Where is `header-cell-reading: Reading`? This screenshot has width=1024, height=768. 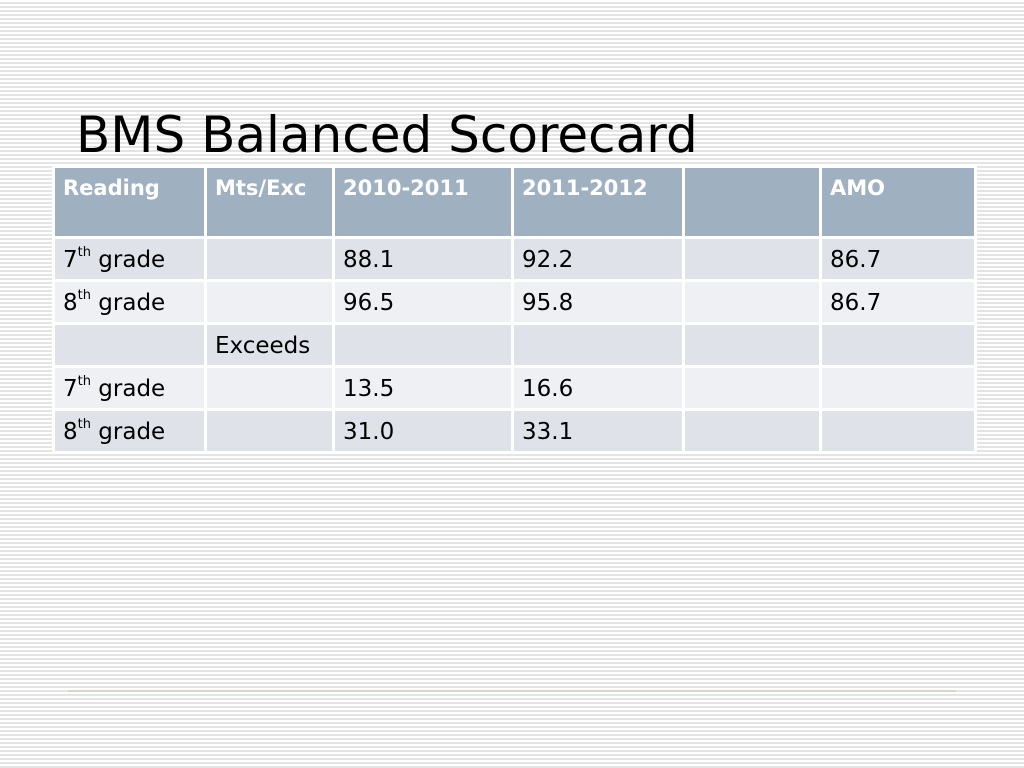 header-cell-reading: Reading is located at coordinates (129, 202).